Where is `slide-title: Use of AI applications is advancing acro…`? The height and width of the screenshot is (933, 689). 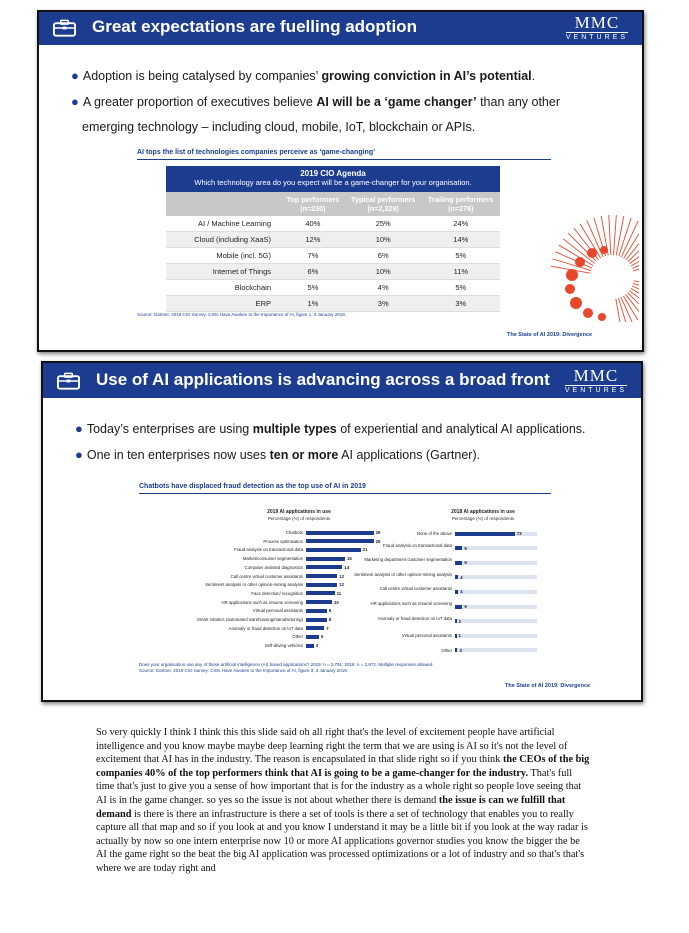
slide-title: Use of AI applications is advancing acro… is located at coordinates (323, 379).